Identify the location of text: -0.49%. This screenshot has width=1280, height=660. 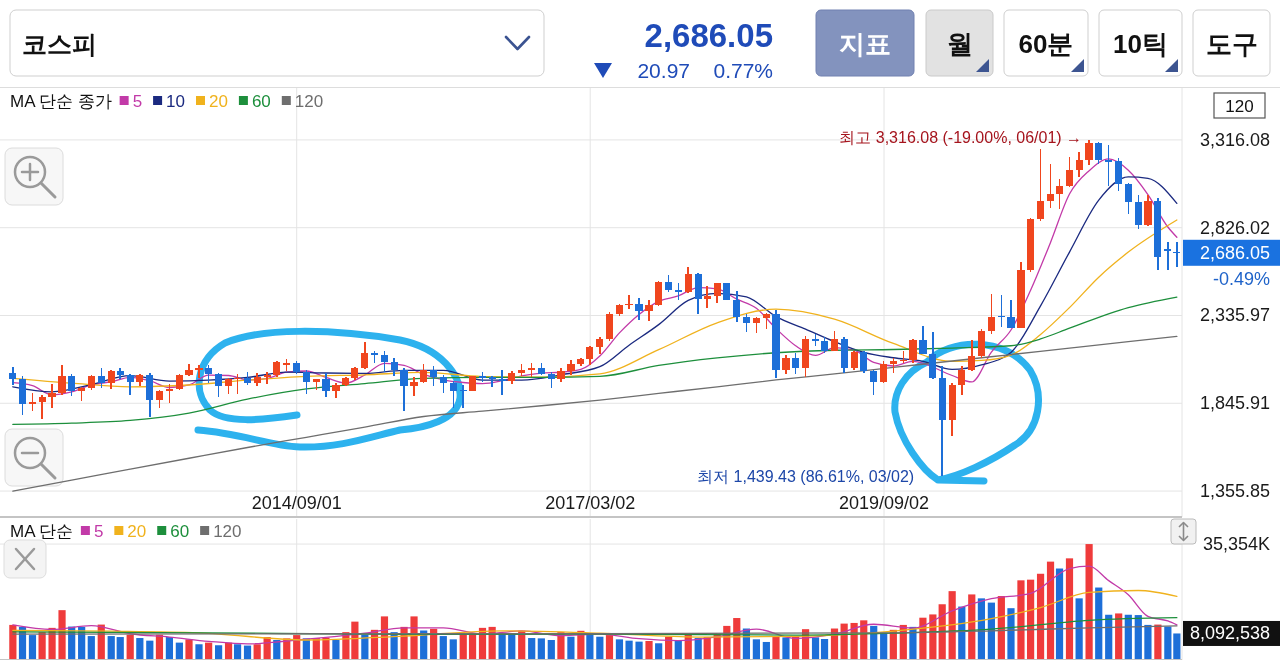
(1241, 279).